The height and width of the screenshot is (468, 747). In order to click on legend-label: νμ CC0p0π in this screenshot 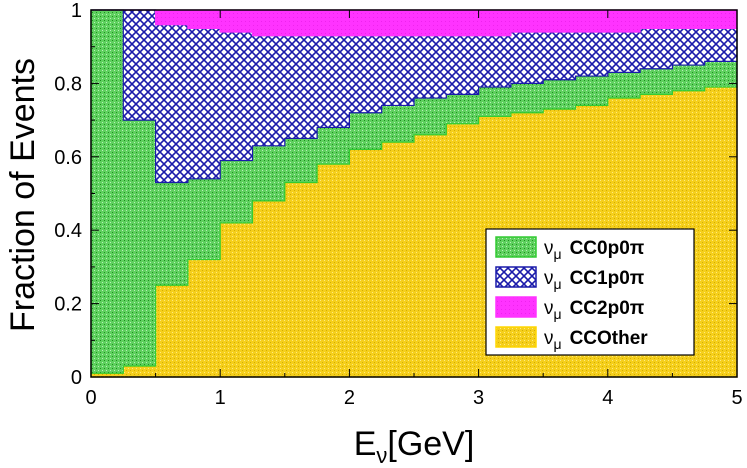, I will do `click(594, 250)`.